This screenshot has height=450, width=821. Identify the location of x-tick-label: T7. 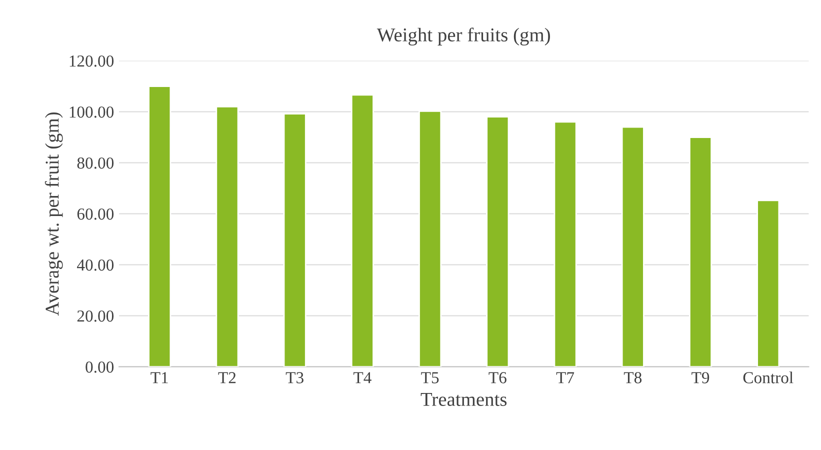
(565, 378).